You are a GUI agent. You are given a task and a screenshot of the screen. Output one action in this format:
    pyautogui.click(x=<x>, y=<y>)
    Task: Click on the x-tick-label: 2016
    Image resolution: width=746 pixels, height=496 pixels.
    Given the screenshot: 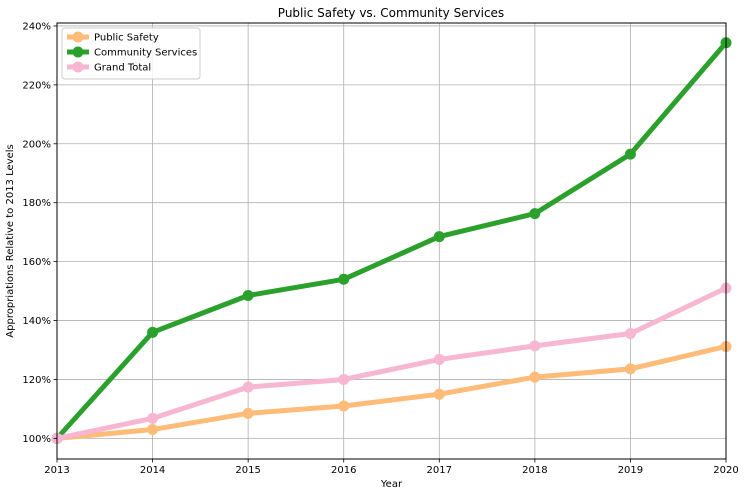 What is the action you would take?
    pyautogui.click(x=343, y=470)
    